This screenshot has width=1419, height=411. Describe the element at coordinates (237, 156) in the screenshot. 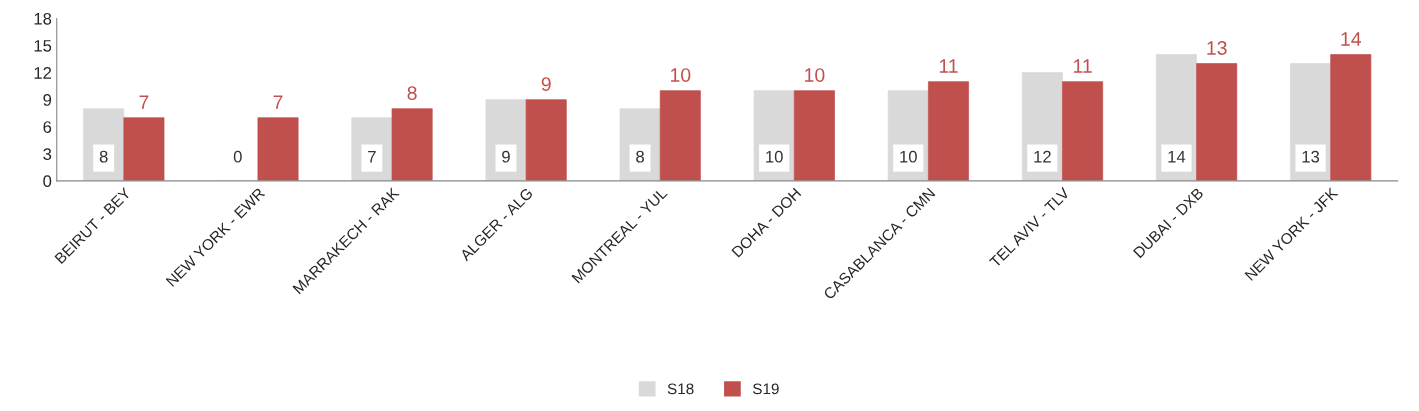

I see `data-label: 0` at that location.